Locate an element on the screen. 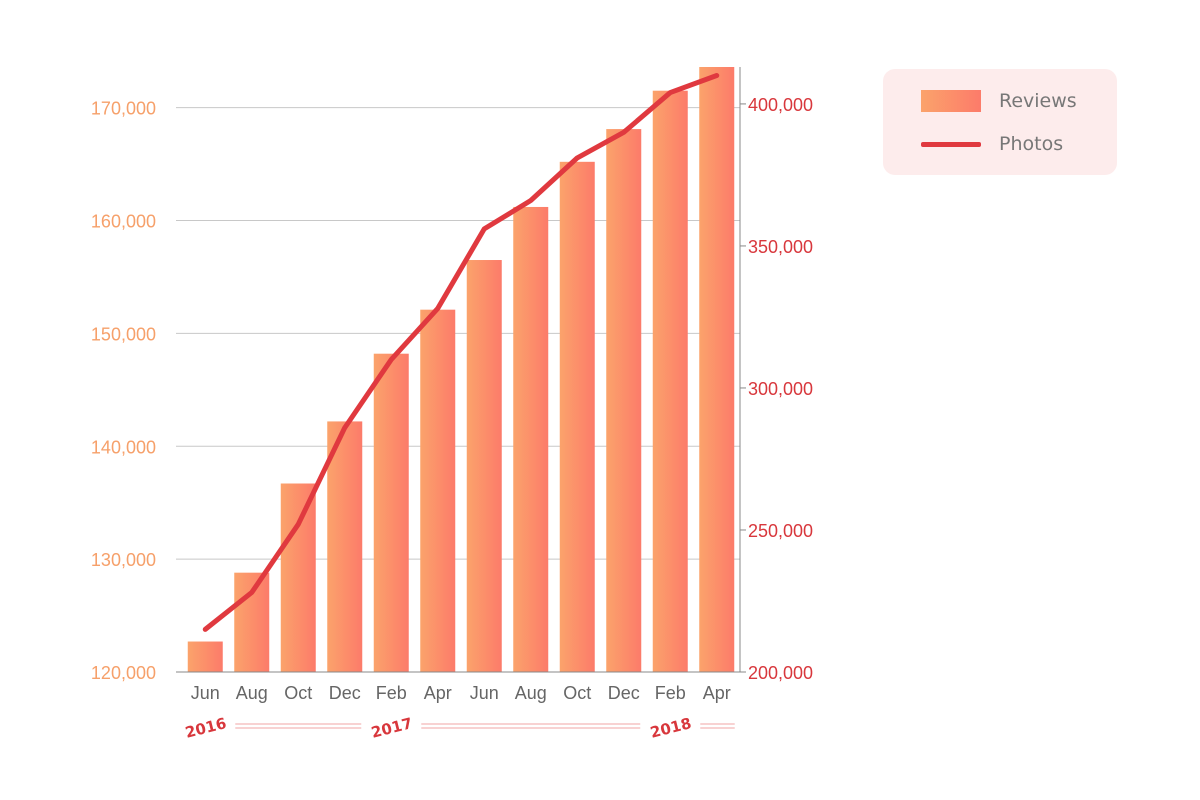 This screenshot has height=800, width=1200. legend-swatch-reviews is located at coordinates (951, 101).